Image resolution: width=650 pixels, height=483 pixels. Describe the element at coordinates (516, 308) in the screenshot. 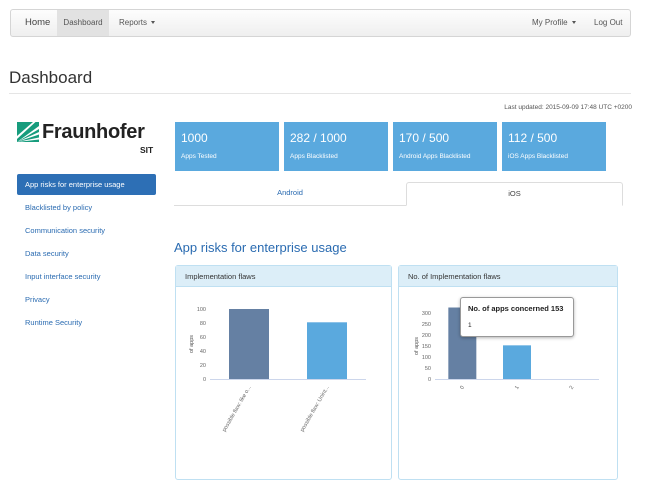

I see `tooltip-title: No. of apps concerned 153` at that location.